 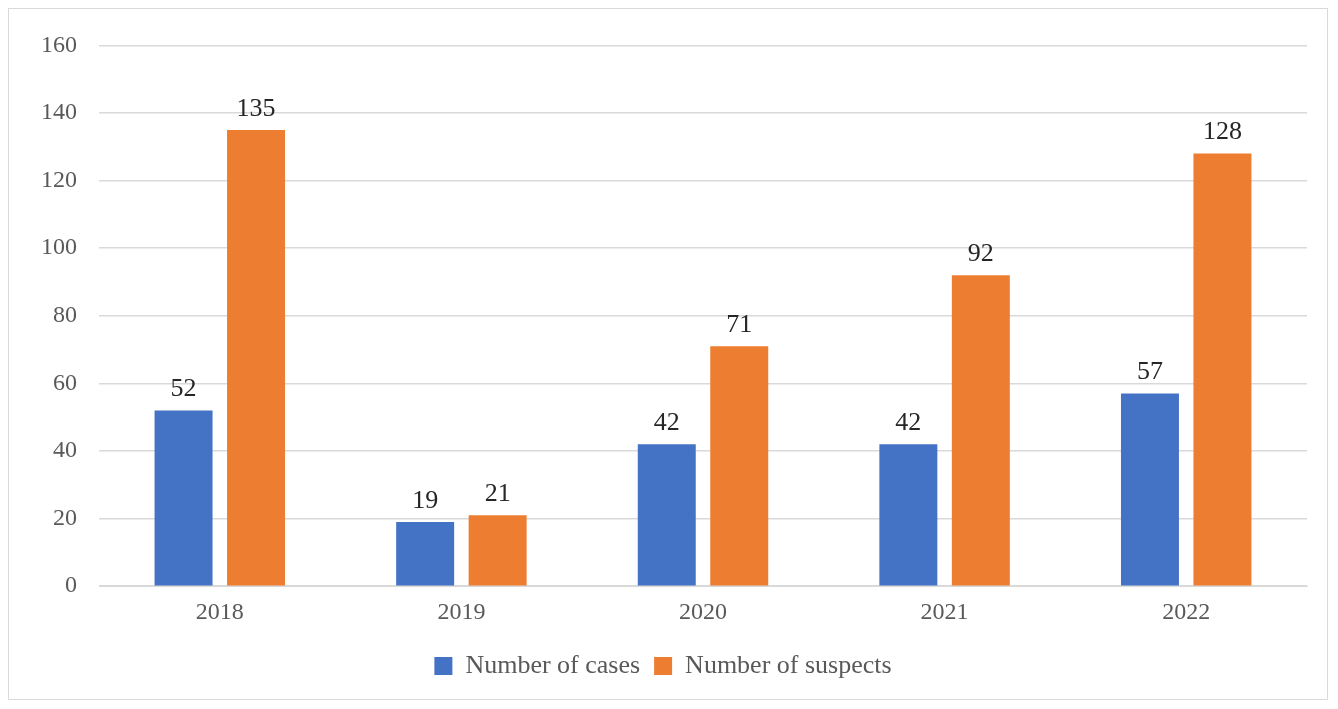 What do you see at coordinates (71, 584) in the screenshot?
I see `y-tick-label: 0` at bounding box center [71, 584].